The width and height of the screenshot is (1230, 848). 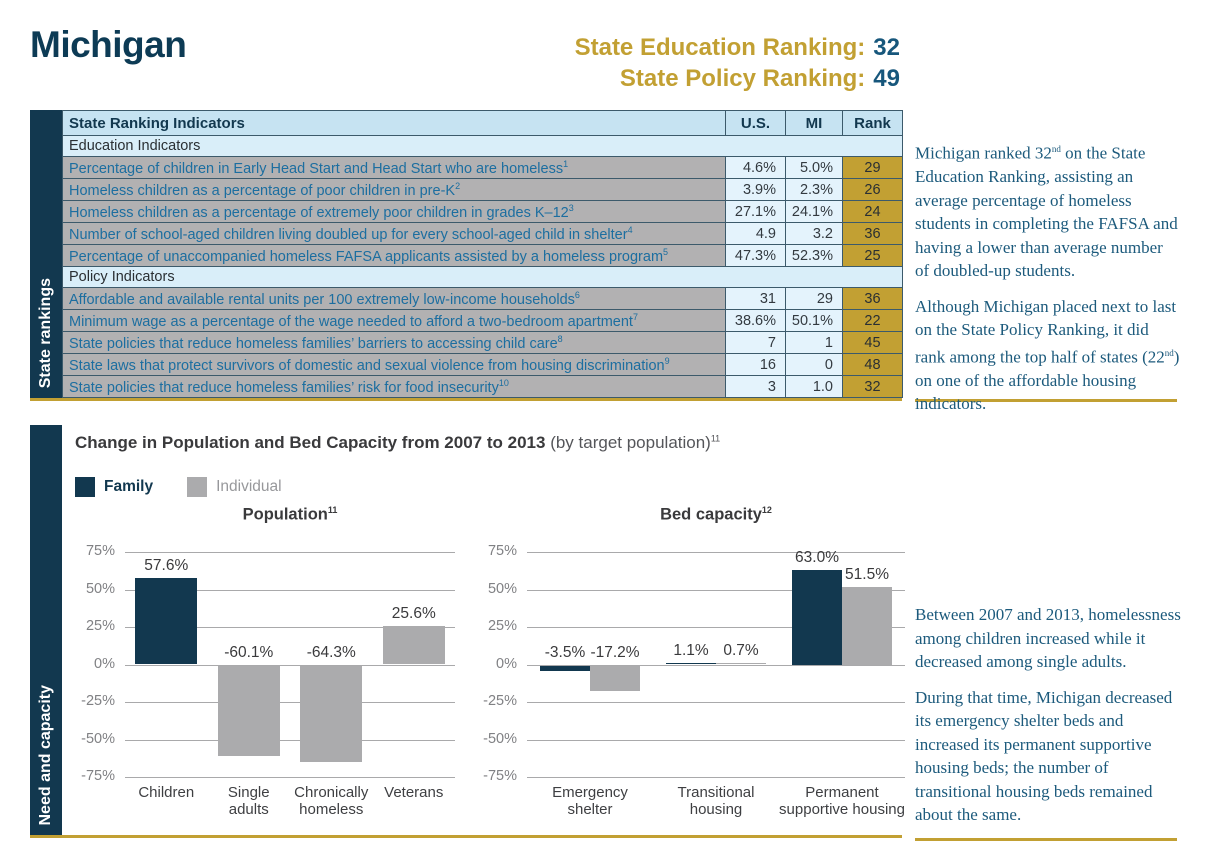 I want to click on rank-value: 32, so click(x=872, y=386).